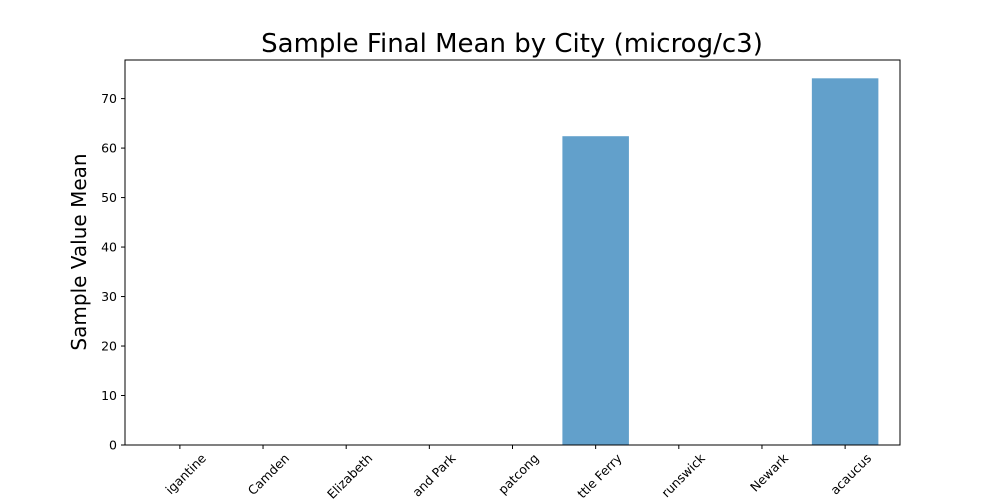  Describe the element at coordinates (109, 346) in the screenshot. I see `y-tick-label: 20` at that location.